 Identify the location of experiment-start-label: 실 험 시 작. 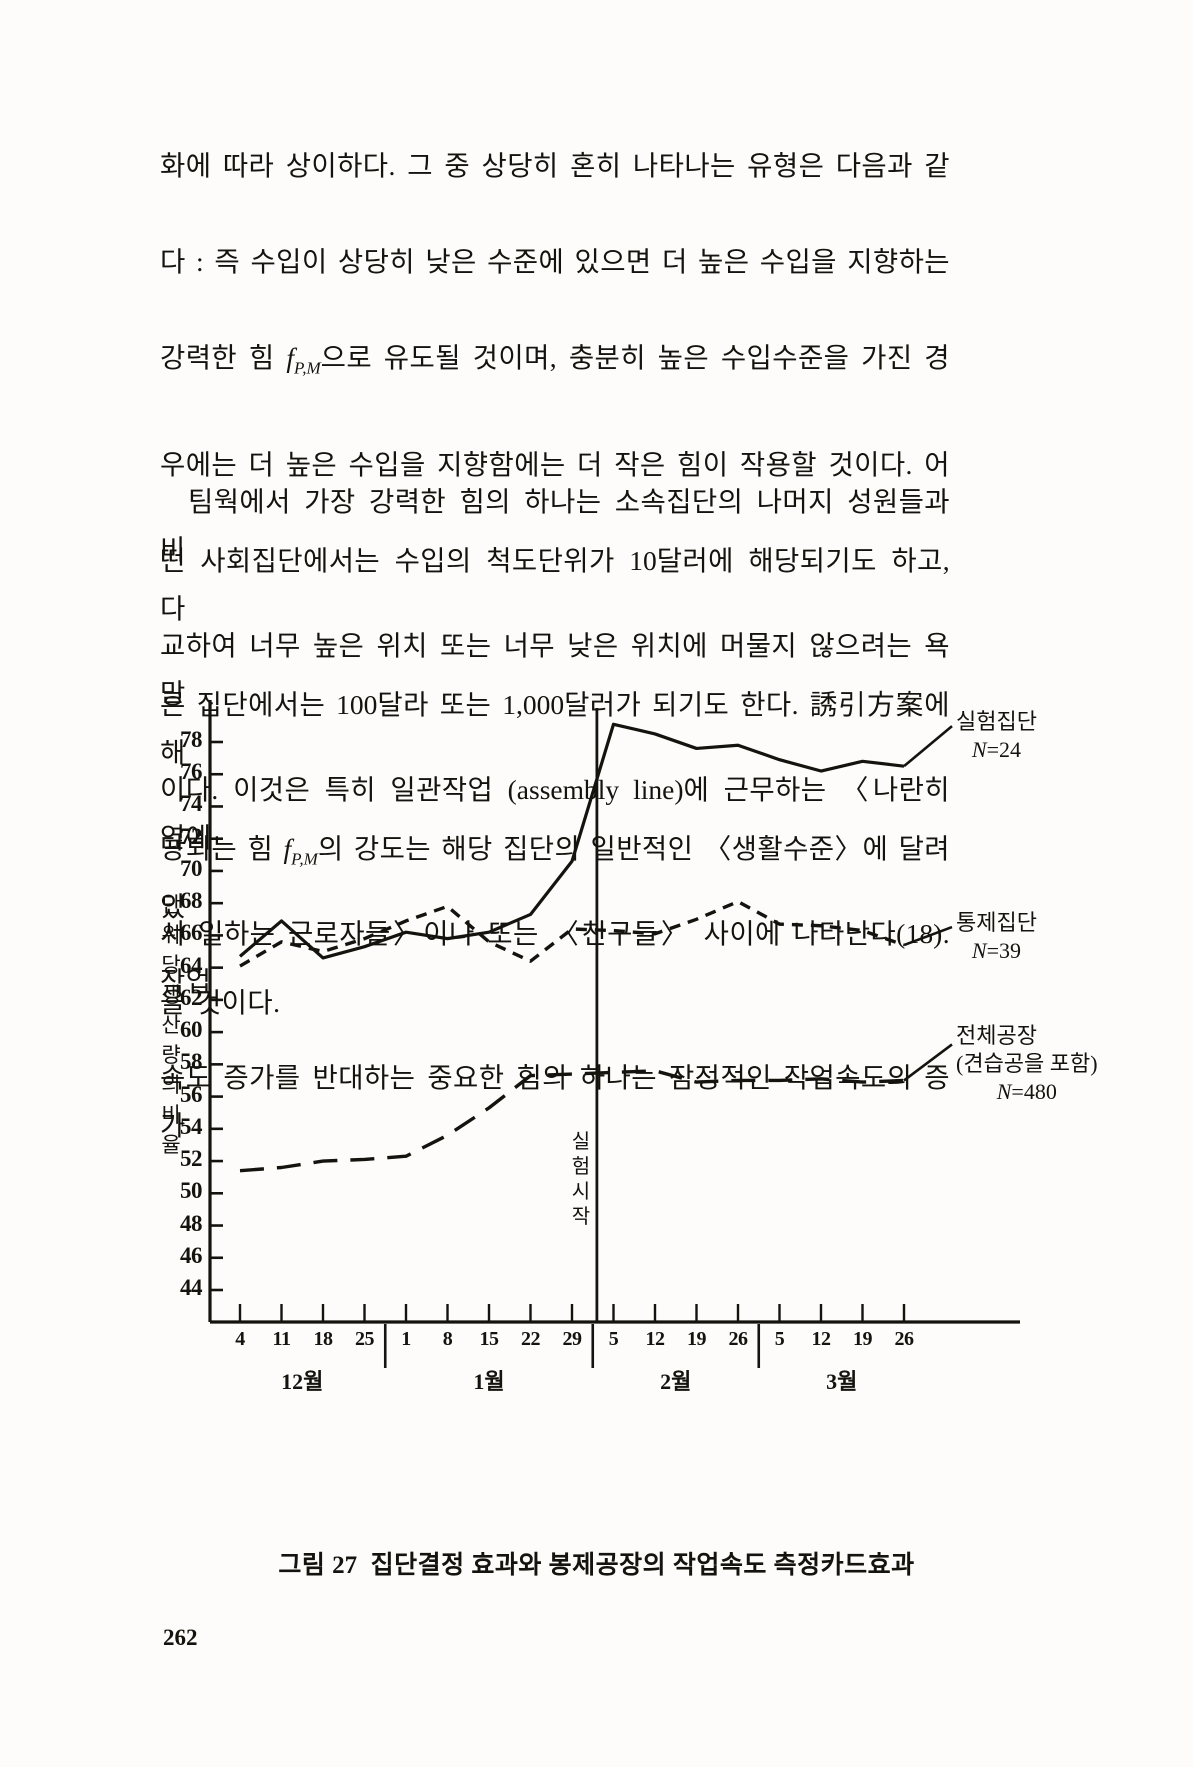
(581, 1180).